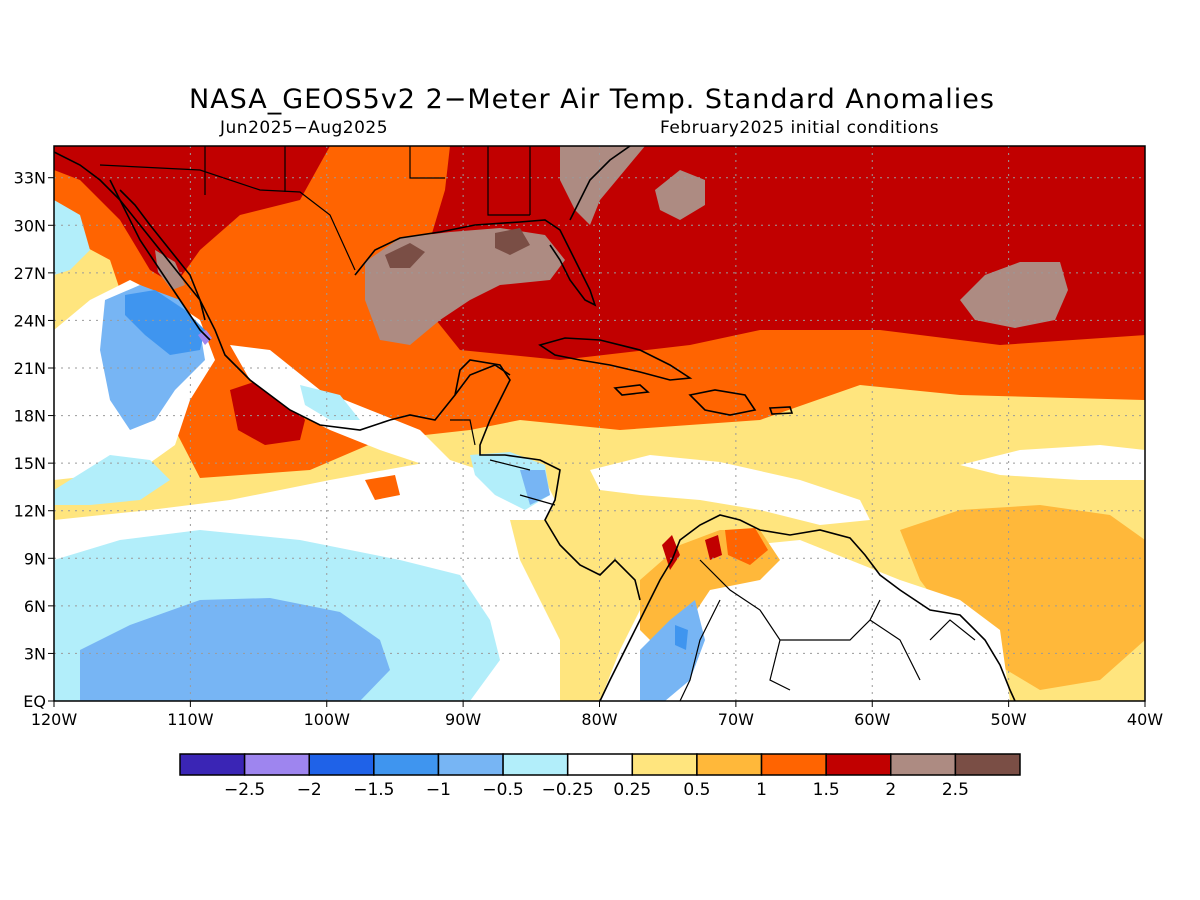  Describe the element at coordinates (35, 558) in the screenshot. I see `lat-tick-label: 9N` at that location.